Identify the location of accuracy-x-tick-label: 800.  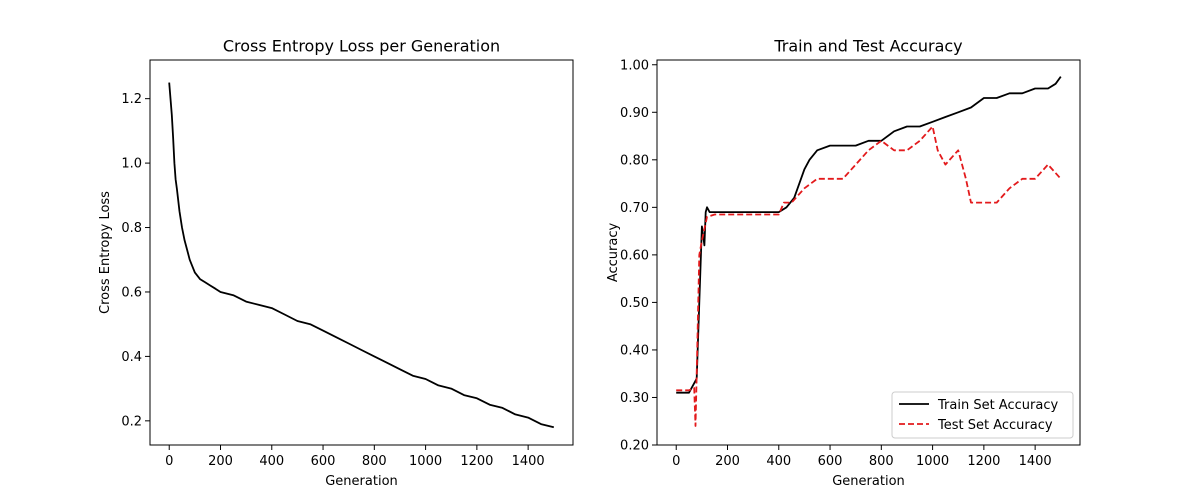
(881, 461).